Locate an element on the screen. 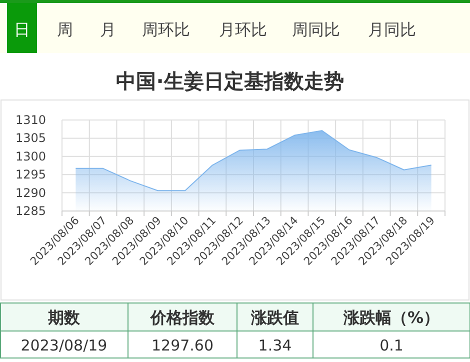 This screenshot has width=470, height=362. y-tick-label: 1310 is located at coordinates (30, 120).